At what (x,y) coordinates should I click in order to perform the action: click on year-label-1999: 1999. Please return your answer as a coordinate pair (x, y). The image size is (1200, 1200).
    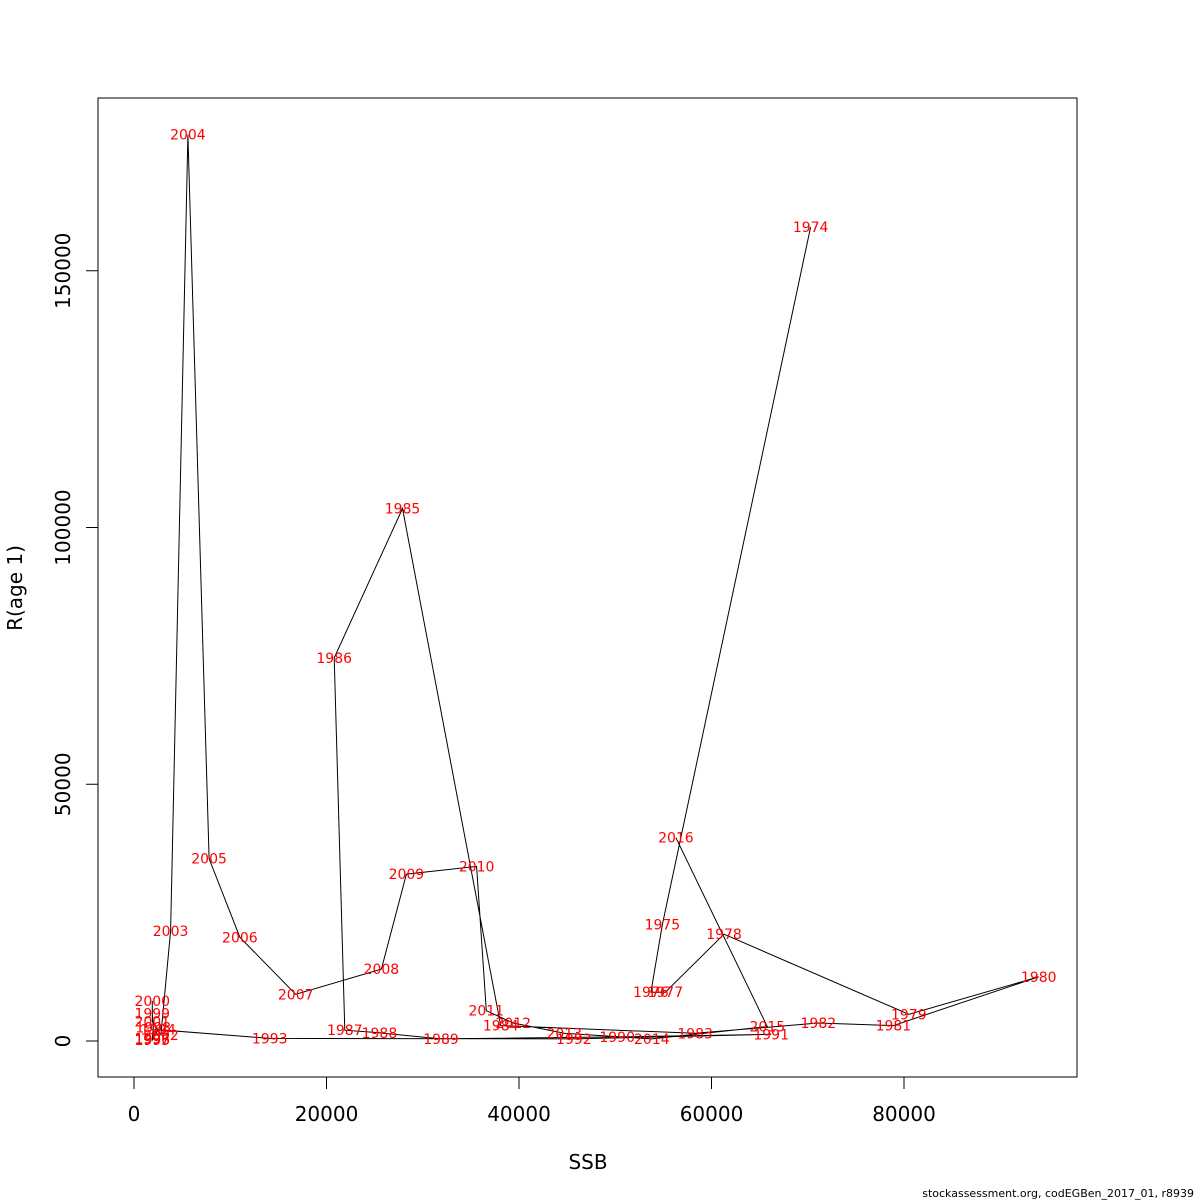
    Looking at the image, I should click on (152, 1014).